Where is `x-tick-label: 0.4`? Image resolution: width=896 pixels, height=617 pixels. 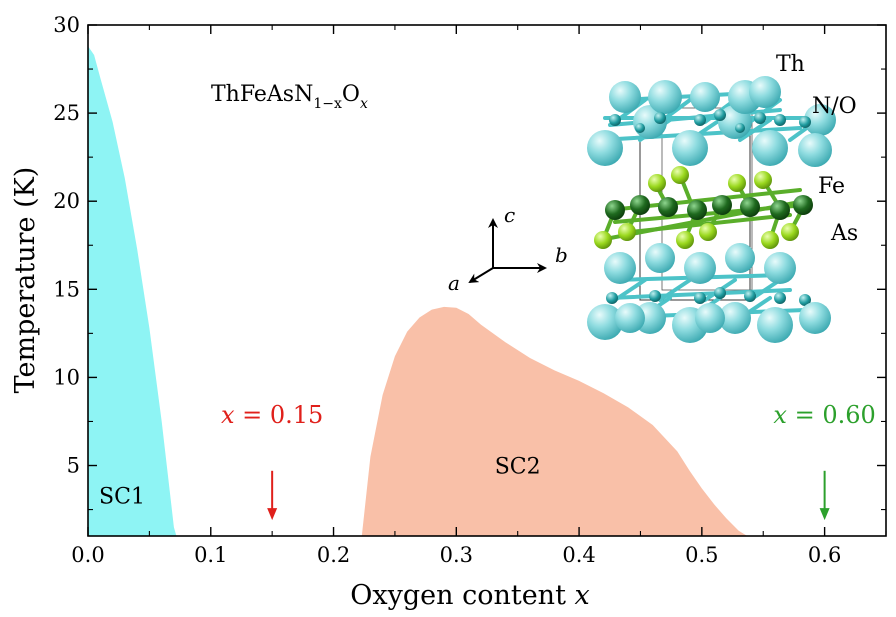
x-tick-label: 0.4 is located at coordinates (578, 555).